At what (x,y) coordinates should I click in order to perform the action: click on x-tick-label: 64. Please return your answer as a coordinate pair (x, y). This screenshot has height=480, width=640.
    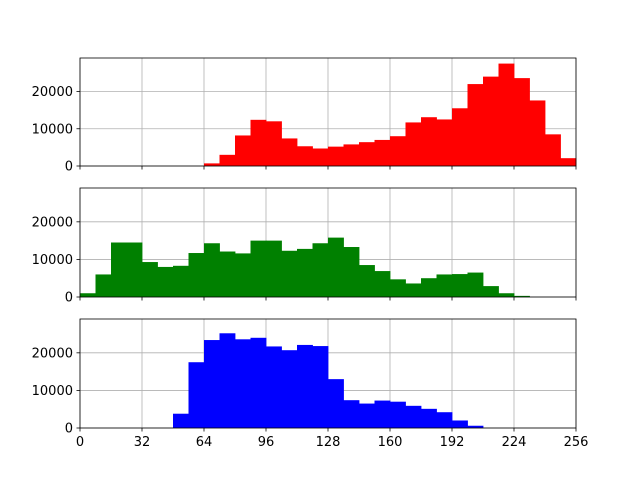
    Looking at the image, I should click on (204, 442).